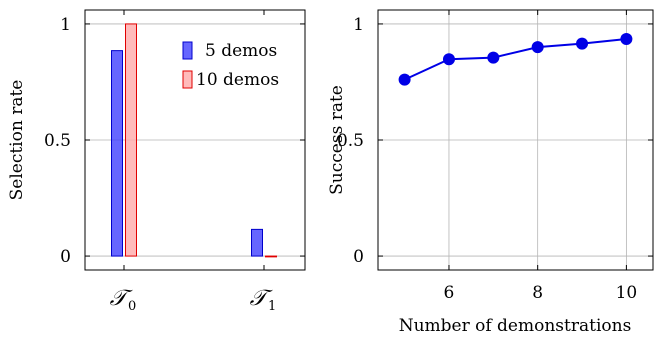 This screenshot has width=658, height=337. Describe the element at coordinates (65, 25) in the screenshot. I see `left-y-tick-label: 1` at that location.